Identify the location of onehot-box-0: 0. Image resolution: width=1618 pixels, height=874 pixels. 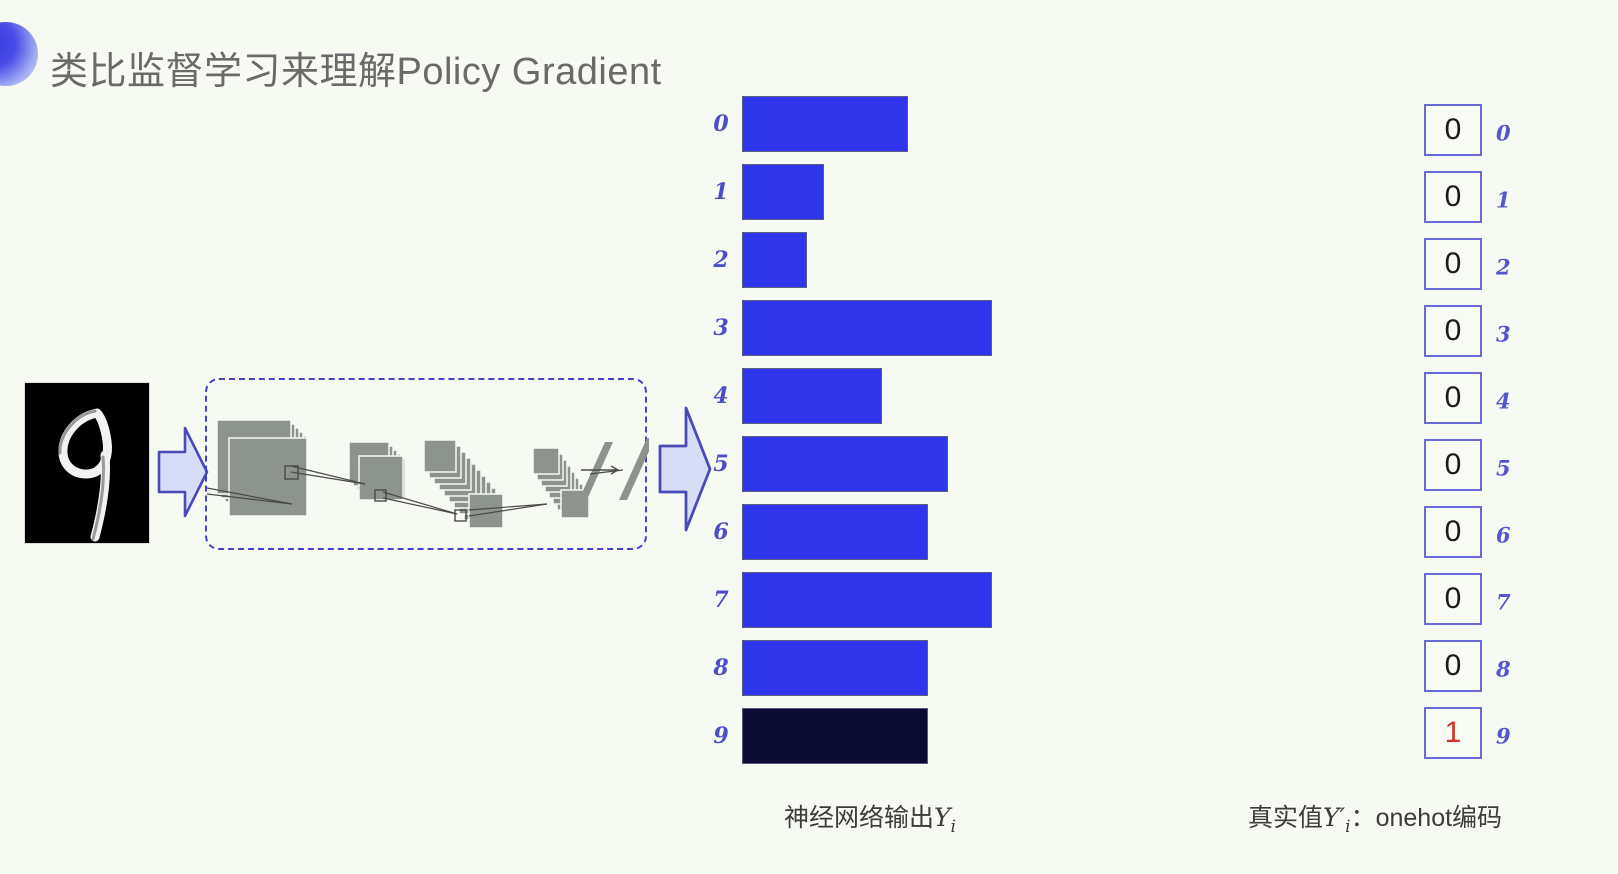
(1453, 130).